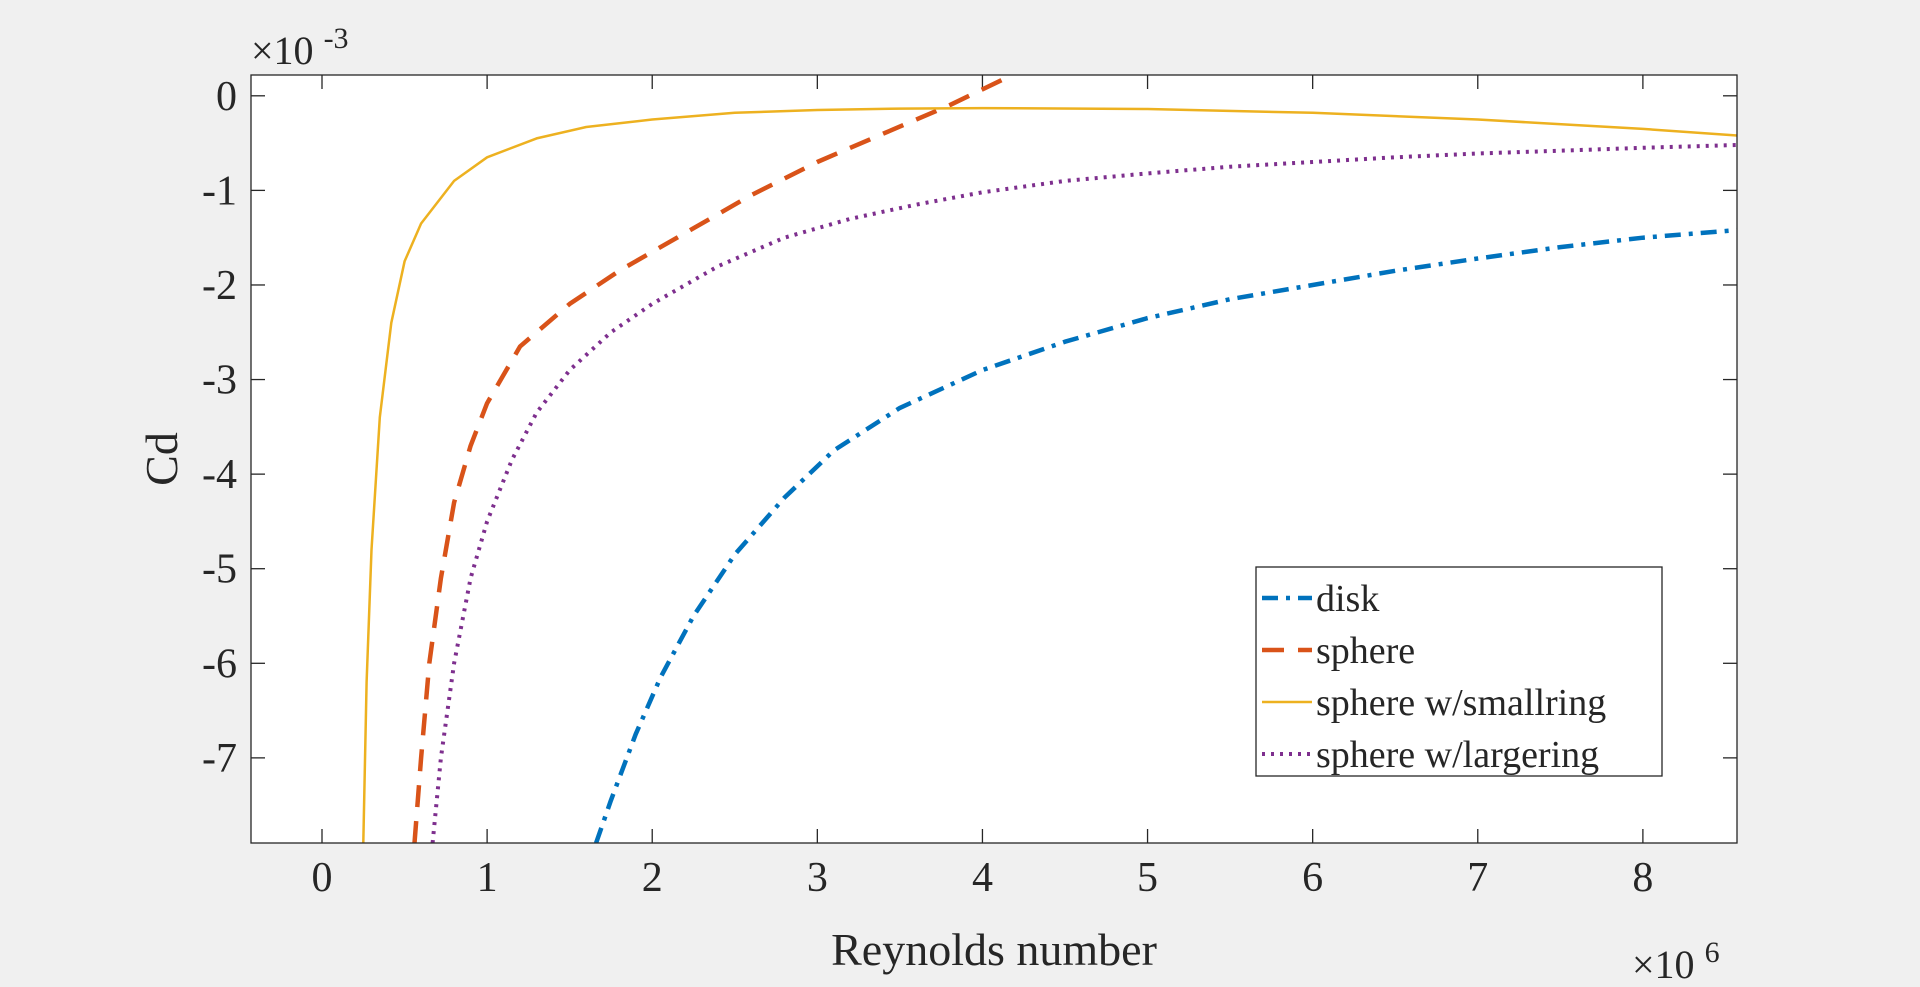 This screenshot has width=1920, height=987. Describe the element at coordinates (1663, 964) in the screenshot. I see `x-multiplier-base: ×10` at that location.